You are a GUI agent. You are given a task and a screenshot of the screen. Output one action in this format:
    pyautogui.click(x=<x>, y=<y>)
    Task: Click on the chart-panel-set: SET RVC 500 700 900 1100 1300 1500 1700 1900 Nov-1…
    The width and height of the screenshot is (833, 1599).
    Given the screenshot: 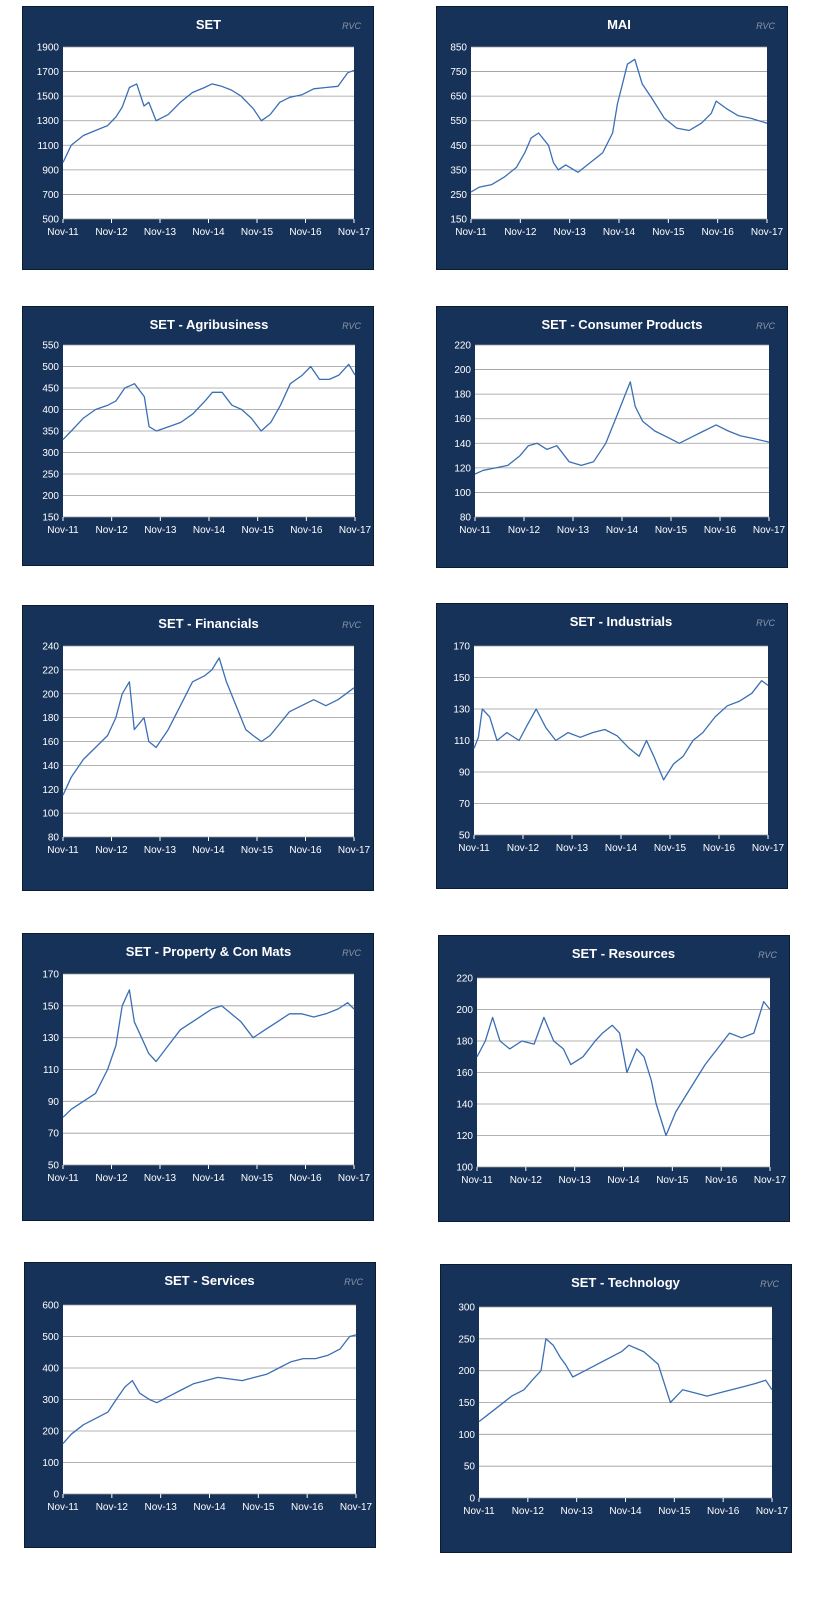 What is the action you would take?
    pyautogui.click(x=198, y=138)
    